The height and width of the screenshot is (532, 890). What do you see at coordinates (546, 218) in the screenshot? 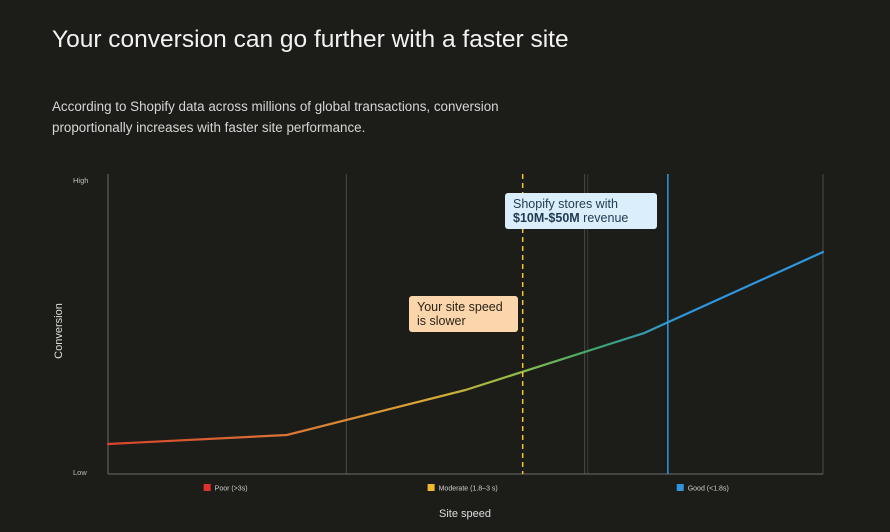
I see `revenue-range: $10M-$50M` at bounding box center [546, 218].